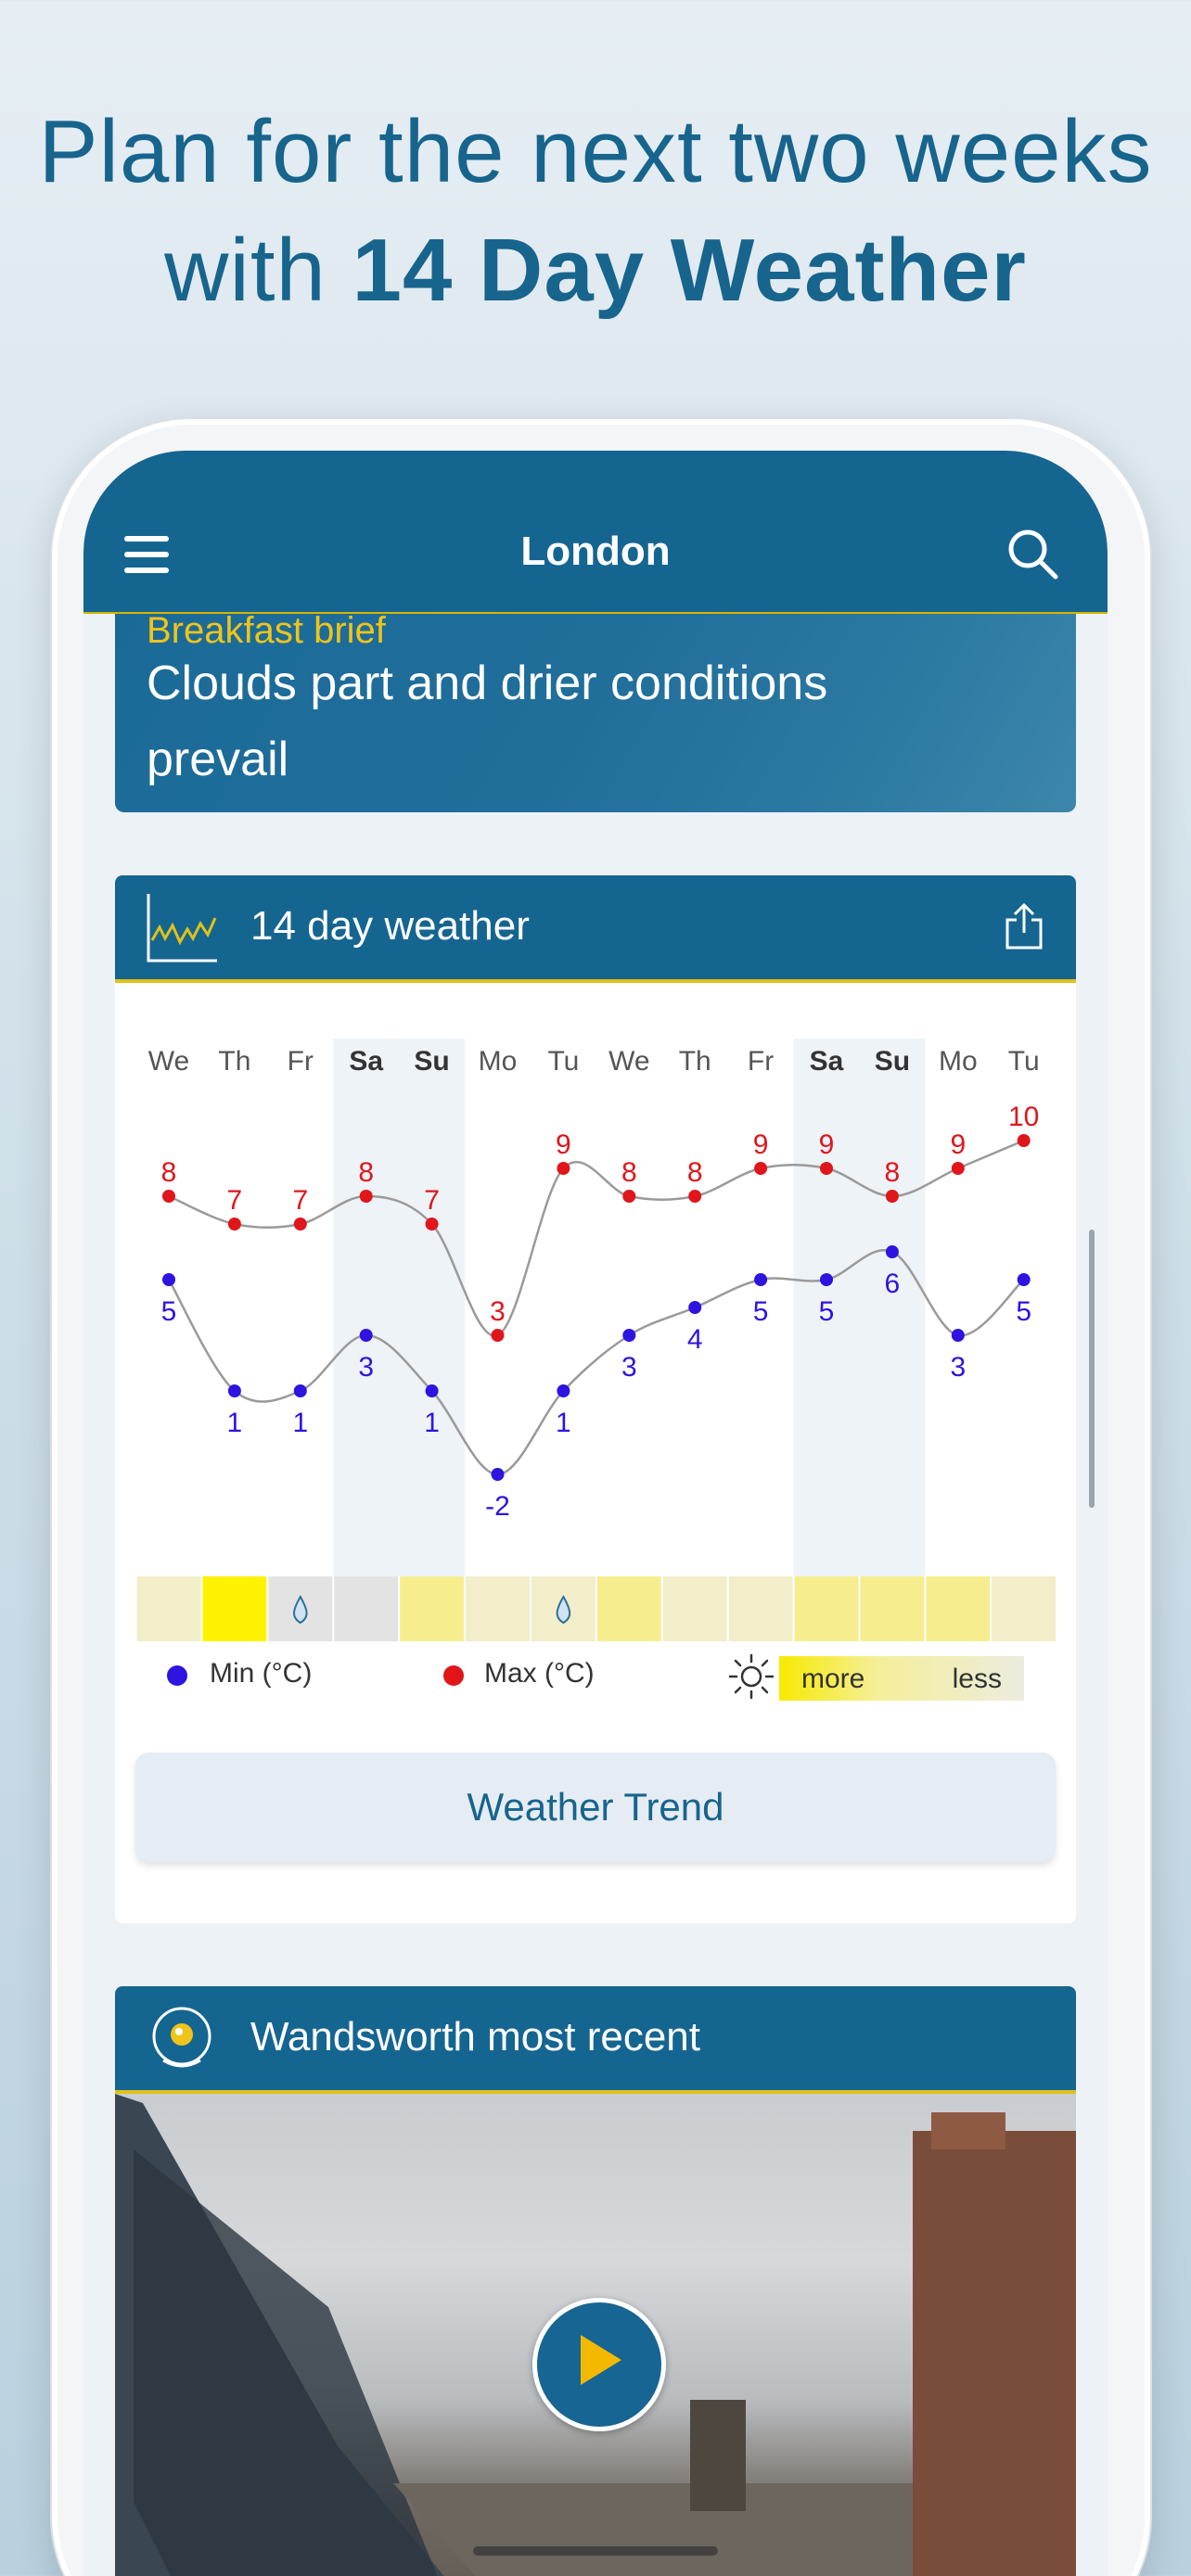 The image size is (1191, 2576). Describe the element at coordinates (488, 722) in the screenshot. I see `story-headline: Clouds part and drier conditions prevail` at that location.